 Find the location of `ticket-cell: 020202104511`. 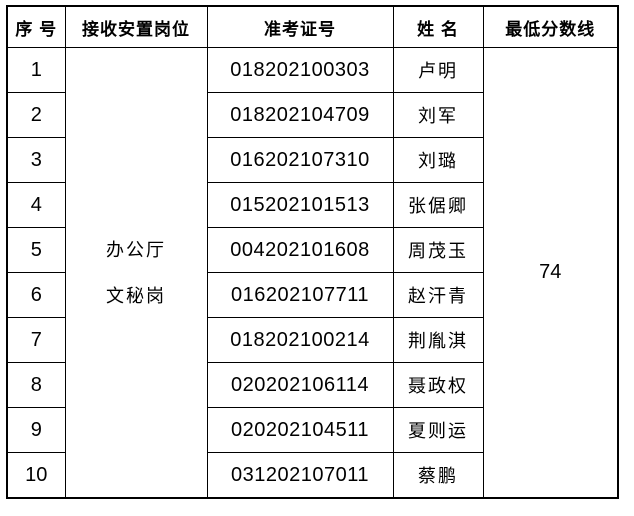

ticket-cell: 020202104511 is located at coordinates (300, 430).